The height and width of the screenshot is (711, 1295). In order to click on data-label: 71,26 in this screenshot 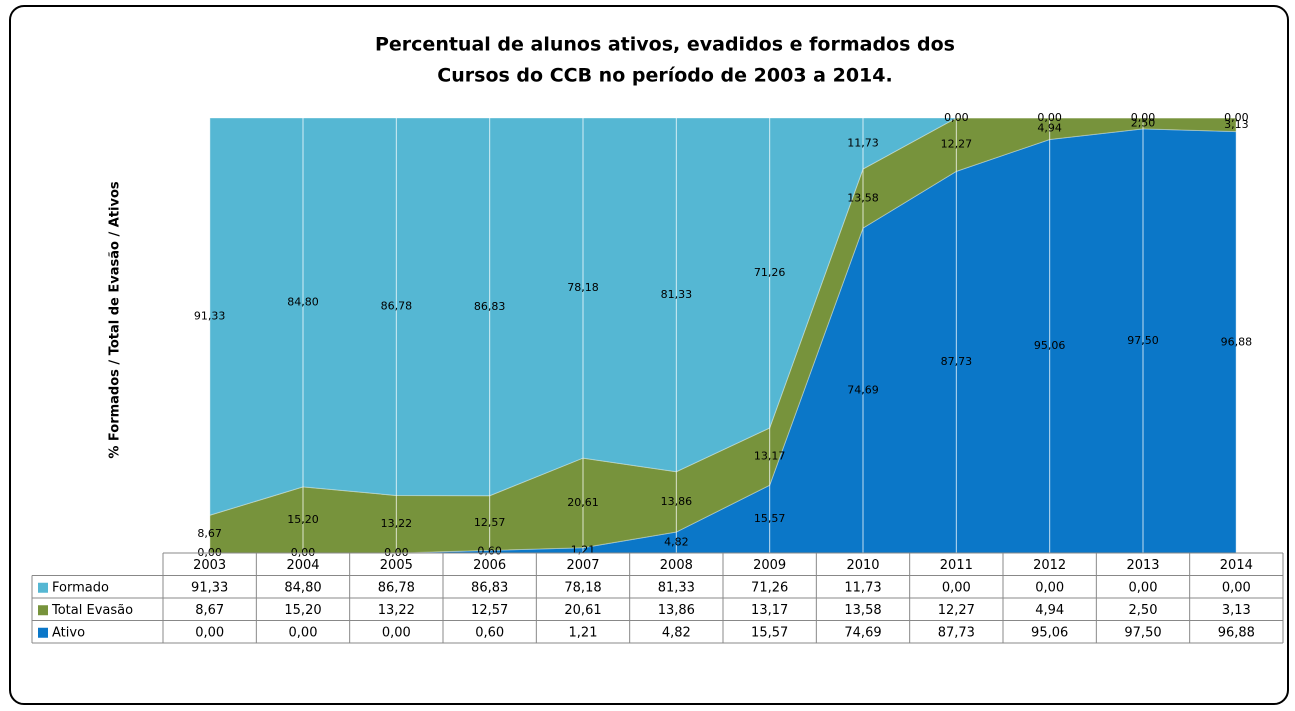, I will do `click(770, 272)`.